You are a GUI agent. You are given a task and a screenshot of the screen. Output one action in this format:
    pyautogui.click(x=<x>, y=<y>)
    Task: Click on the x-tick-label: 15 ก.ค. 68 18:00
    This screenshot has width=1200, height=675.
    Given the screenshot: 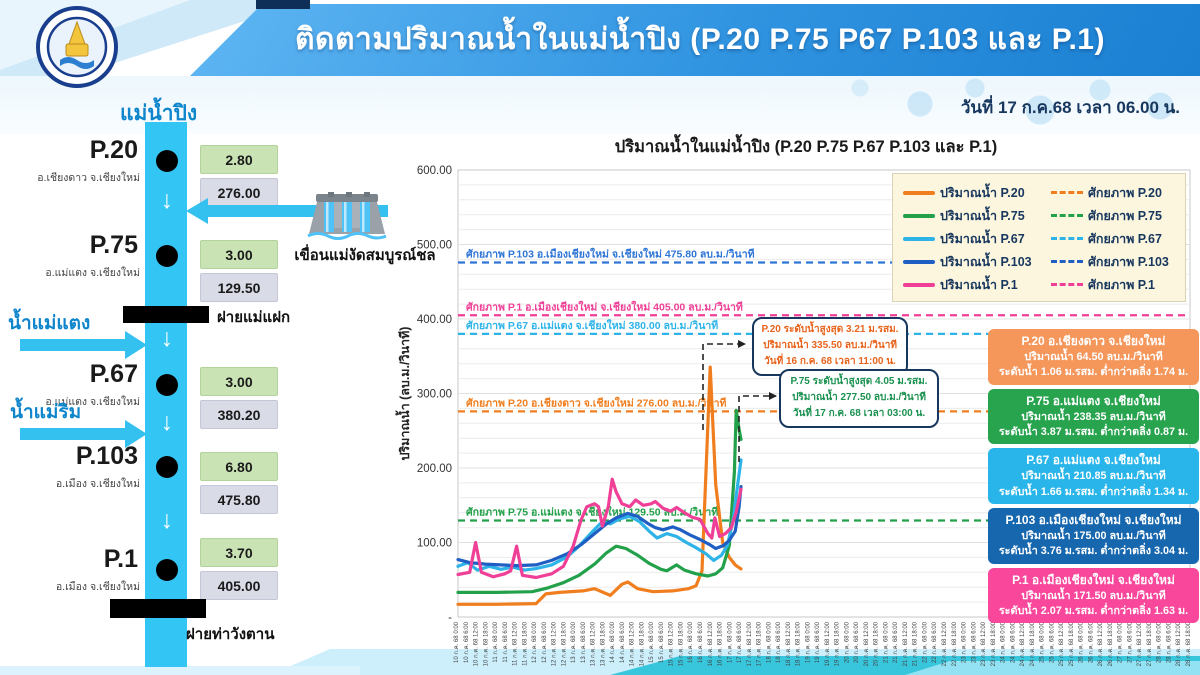 What is the action you would take?
    pyautogui.click(x=681, y=643)
    